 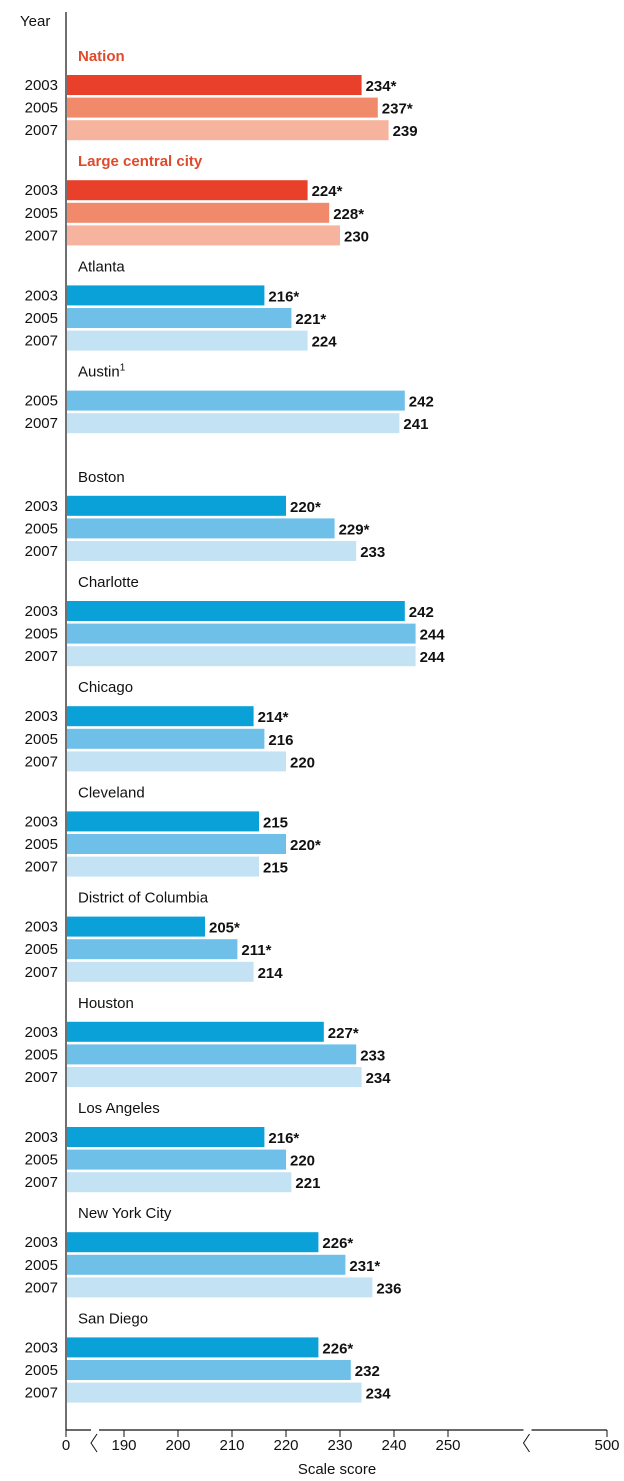 What do you see at coordinates (339, 1445) in the screenshot?
I see `x-tick-label: 230` at bounding box center [339, 1445].